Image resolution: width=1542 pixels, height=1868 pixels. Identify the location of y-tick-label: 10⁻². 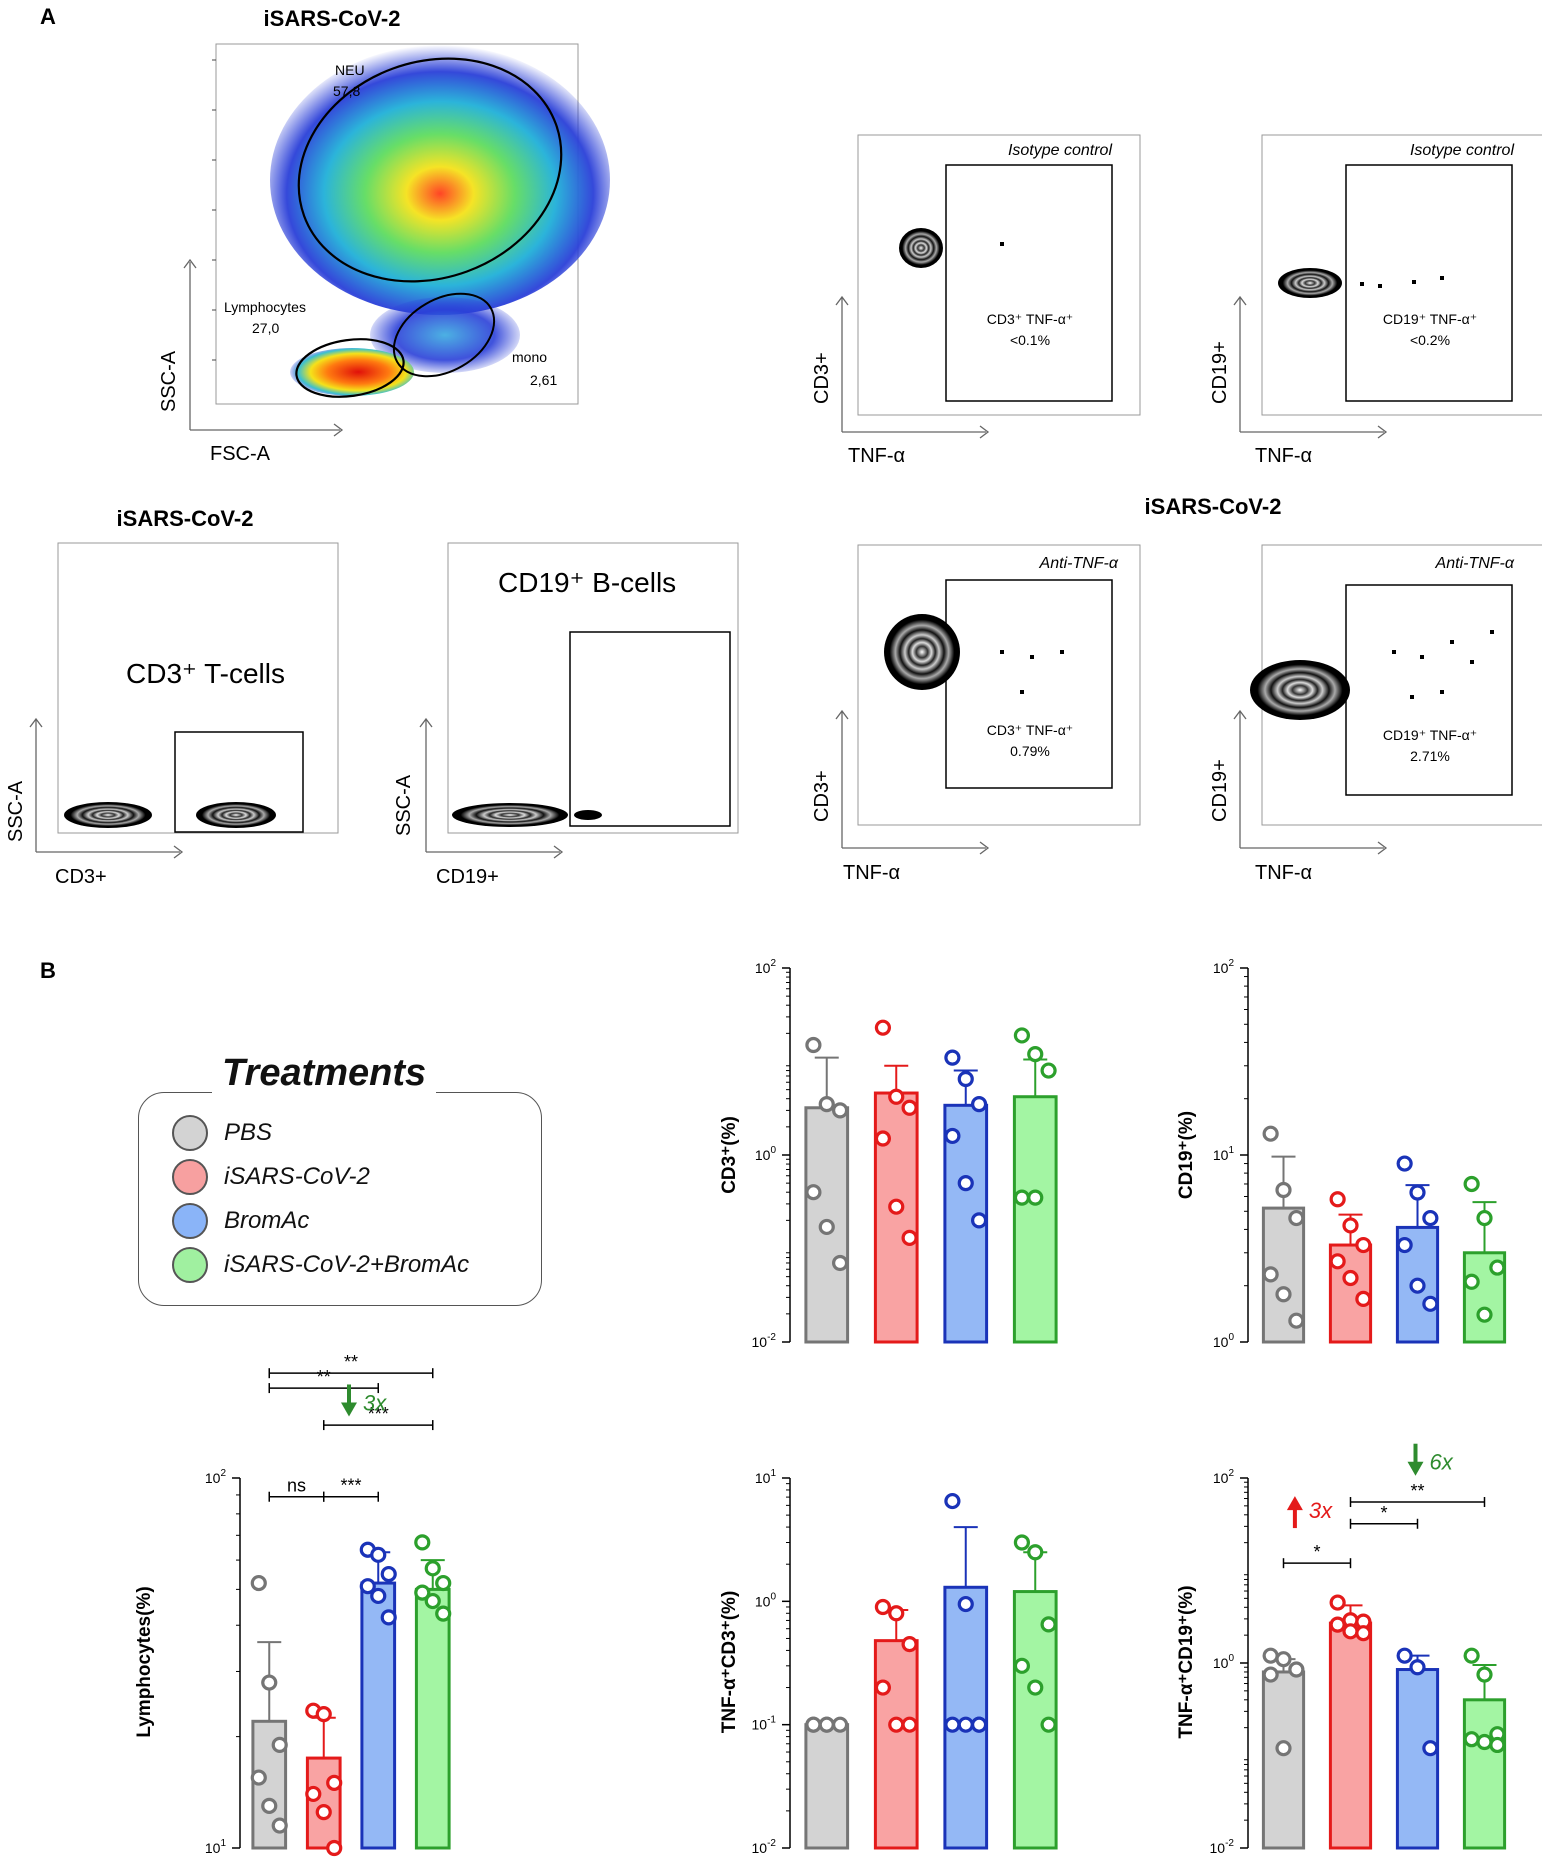
(764, 1341).